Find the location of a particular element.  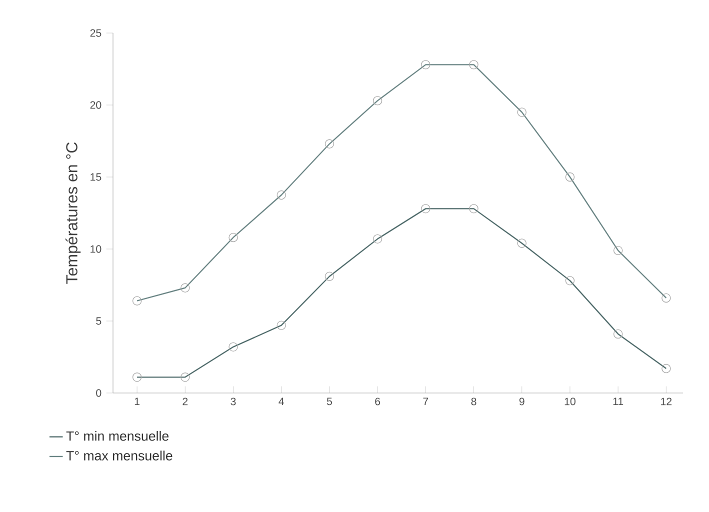

x-tick-label: 1 is located at coordinates (137, 402).